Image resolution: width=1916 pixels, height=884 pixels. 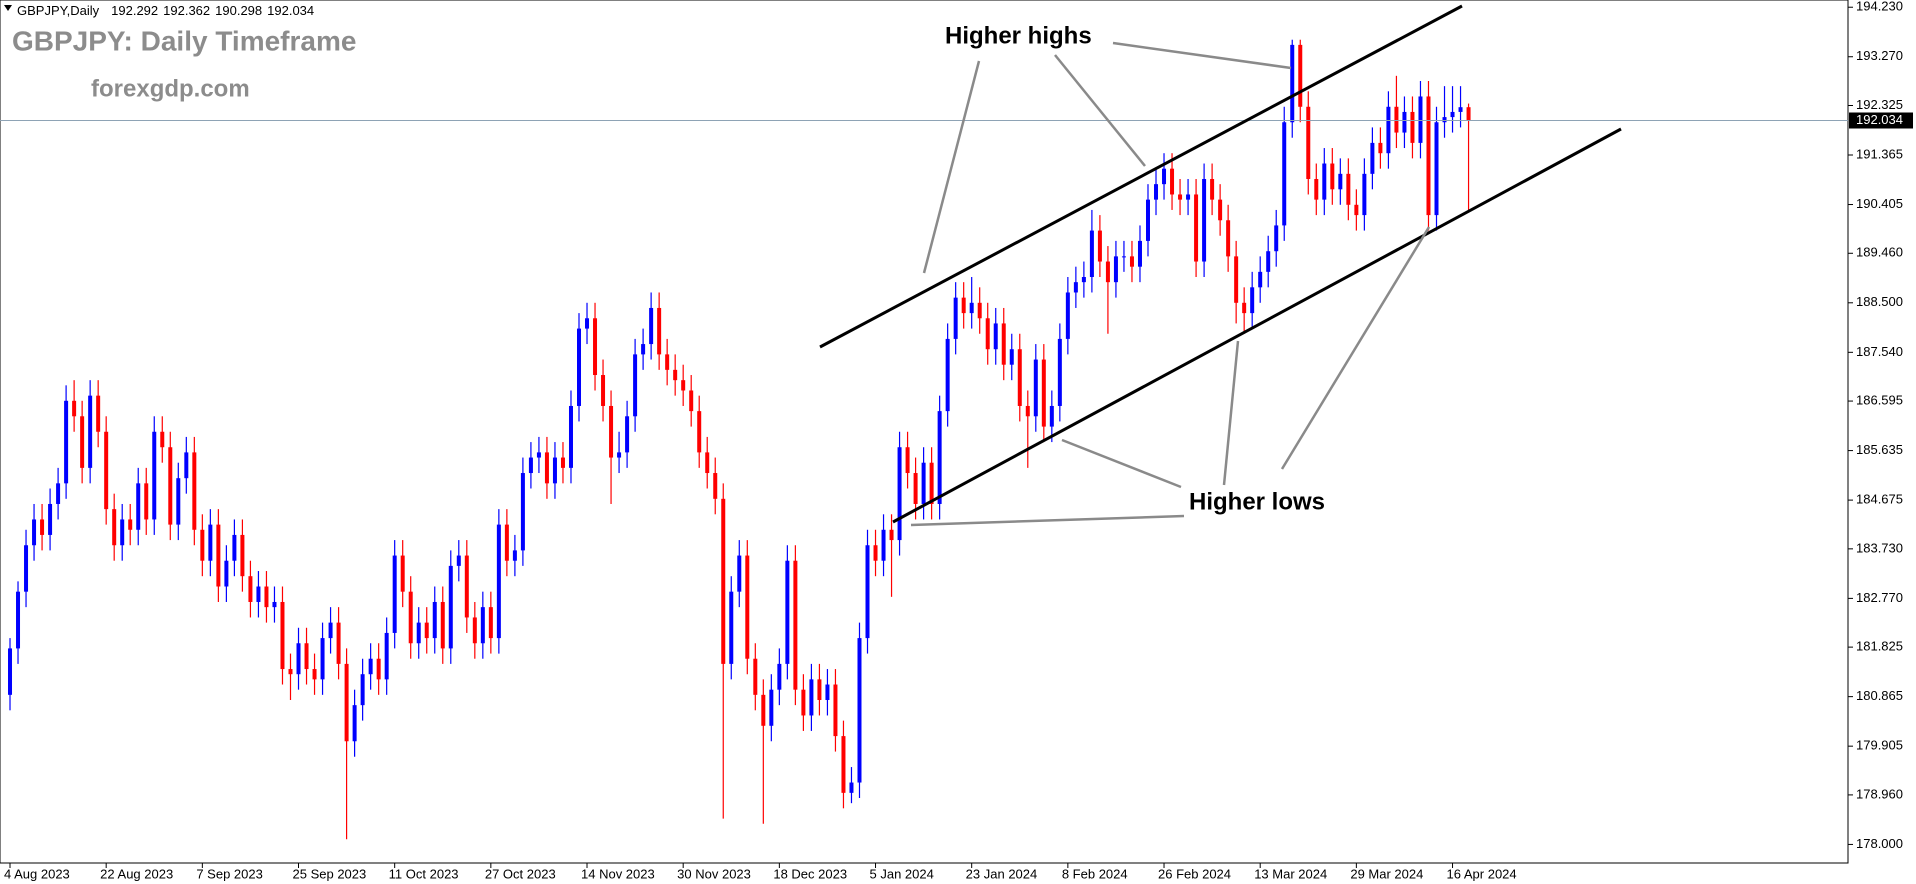 I want to click on y-tick-label: 183.730, so click(x=1879, y=547).